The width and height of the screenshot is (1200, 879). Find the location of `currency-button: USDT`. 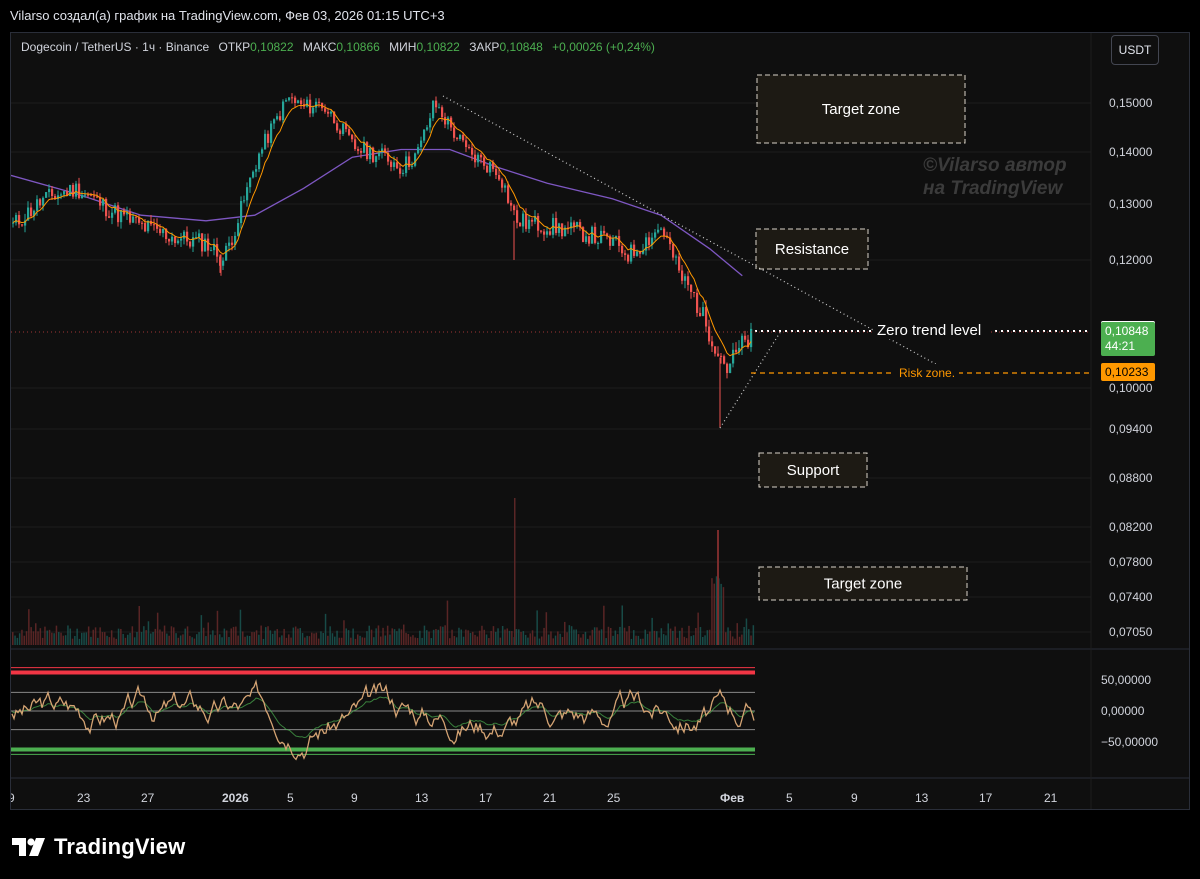

currency-button: USDT is located at coordinates (1135, 50).